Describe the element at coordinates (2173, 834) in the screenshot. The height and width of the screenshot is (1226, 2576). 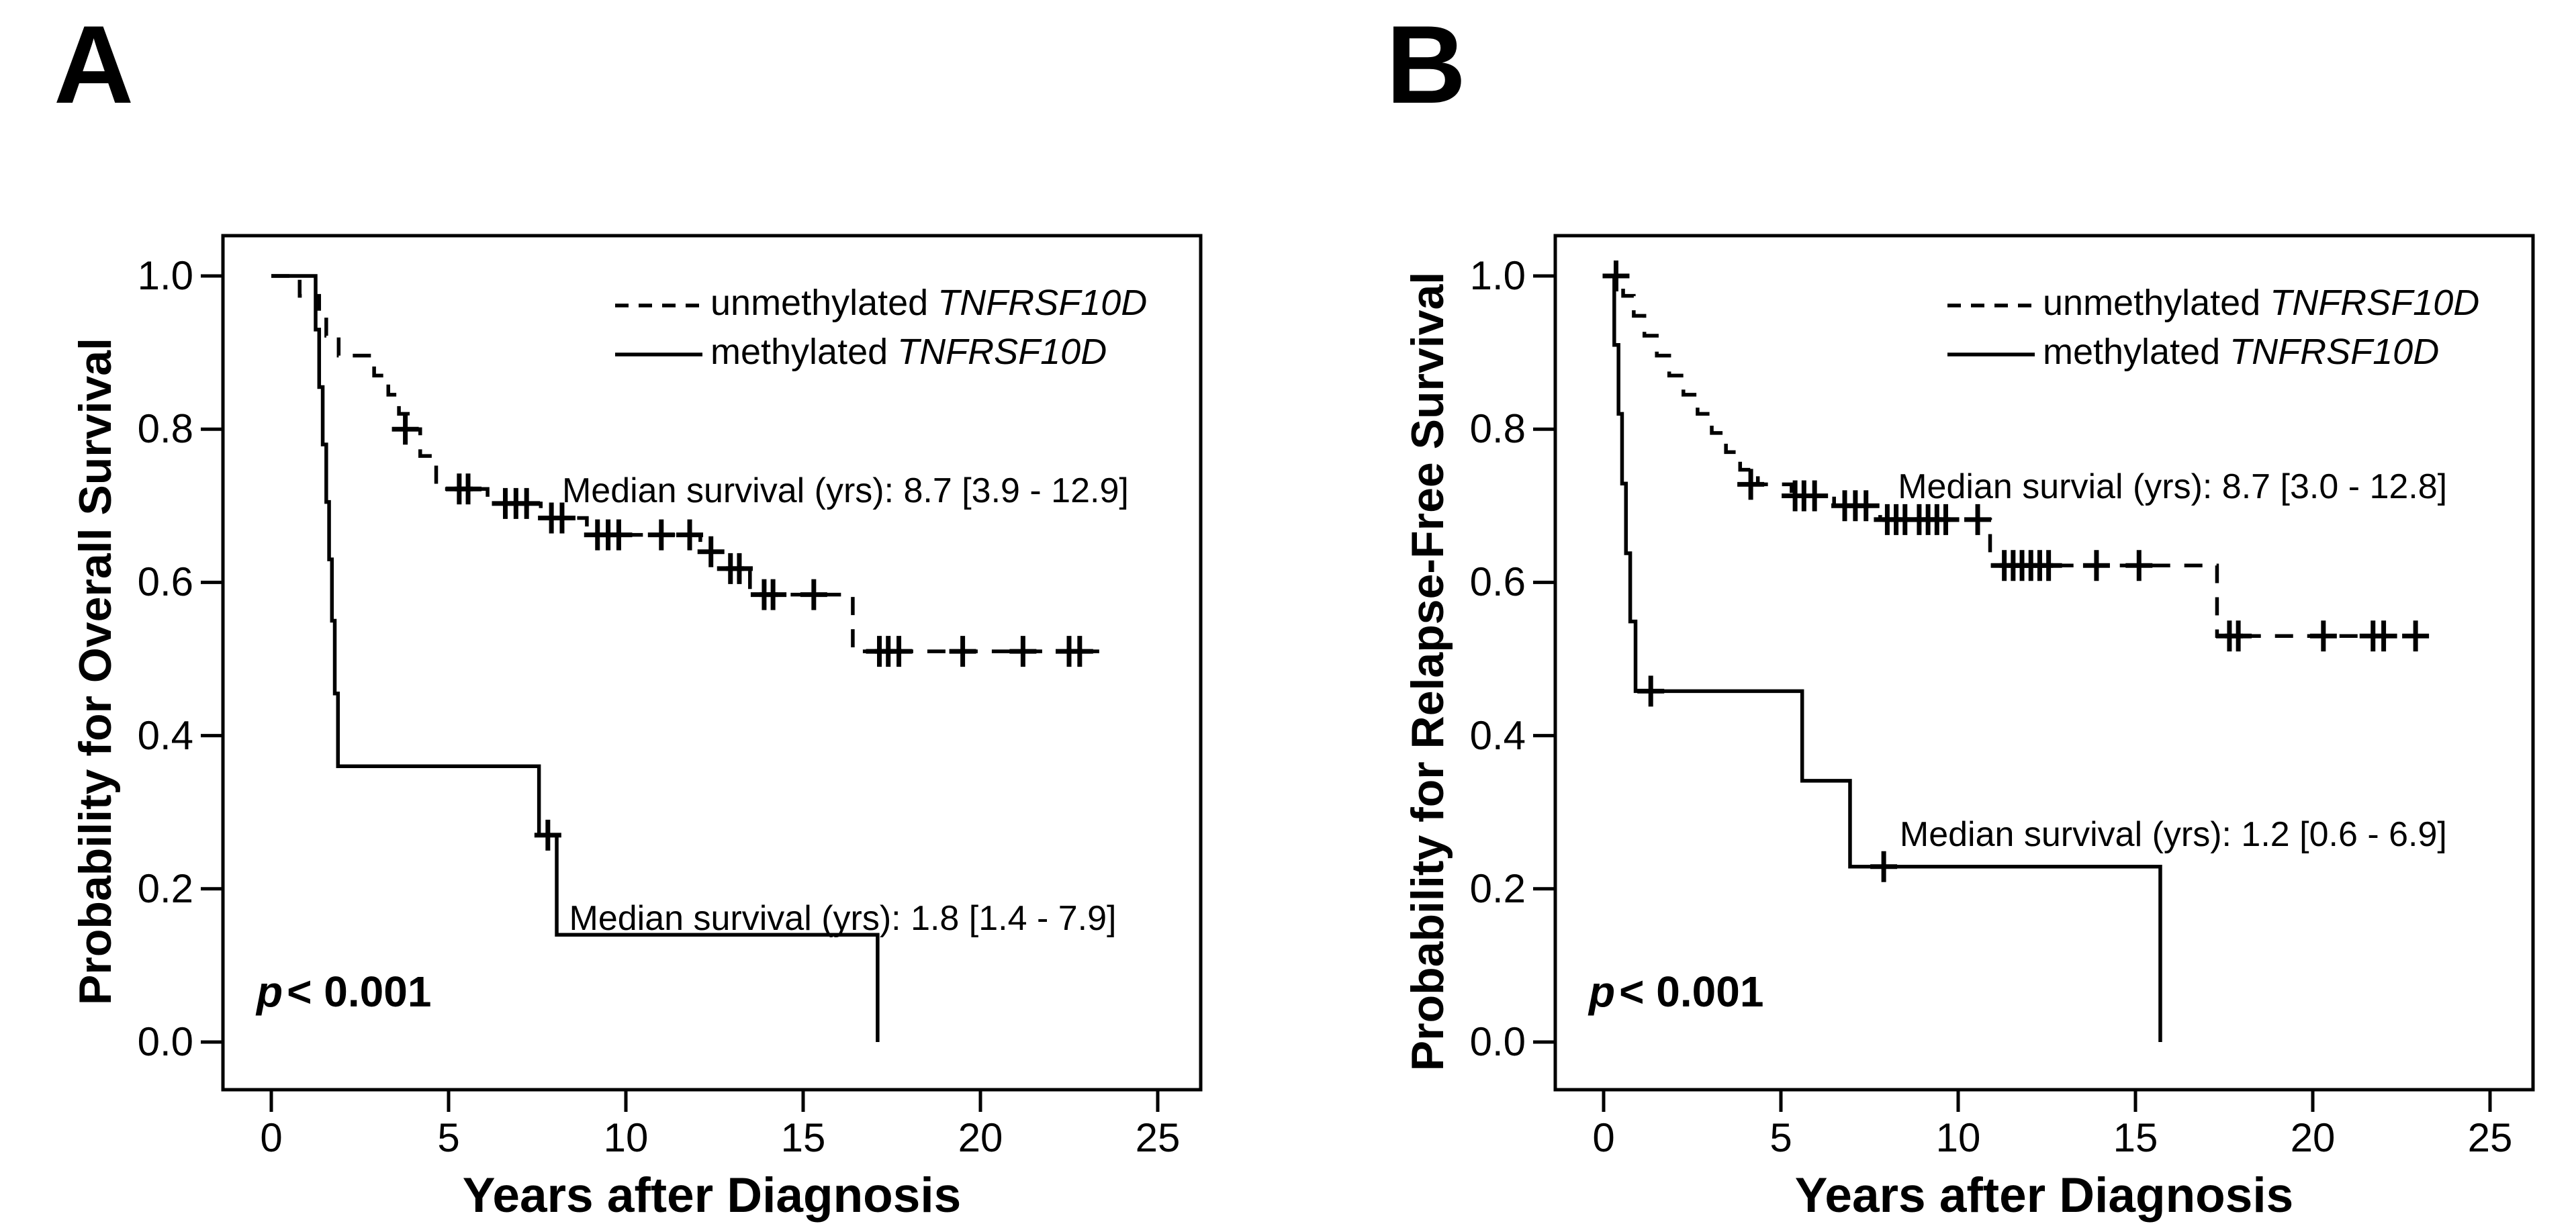
I see `median-survival-annotation-methylated-panel-b: Median survival (yrs): 1.2 [0.6 - 6.9]` at that location.